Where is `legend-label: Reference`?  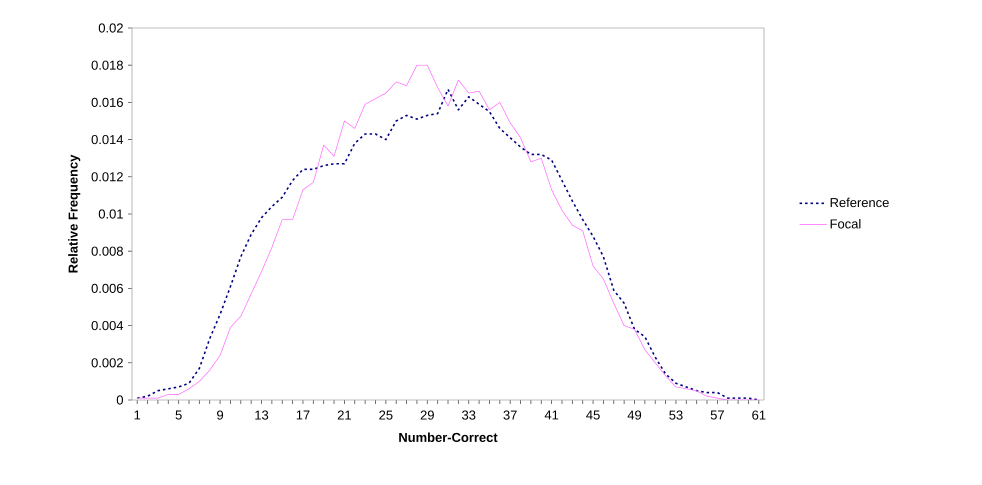 legend-label: Reference is located at coordinates (859, 203).